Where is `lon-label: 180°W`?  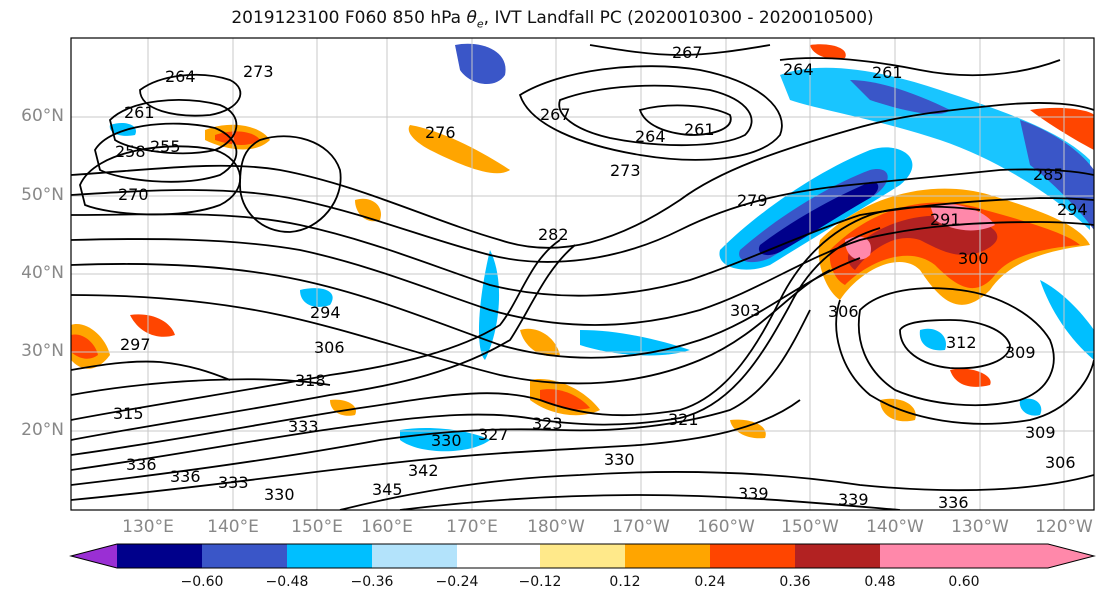
lon-label: 180°W is located at coordinates (556, 527).